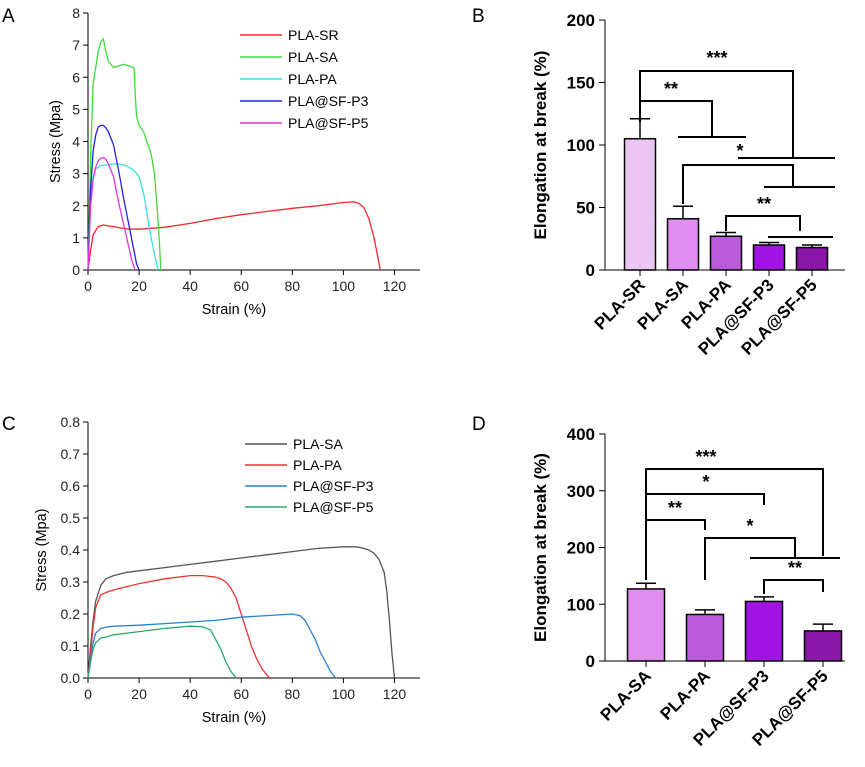 The width and height of the screenshot is (865, 767). I want to click on y-tick-label: 3, so click(76, 174).